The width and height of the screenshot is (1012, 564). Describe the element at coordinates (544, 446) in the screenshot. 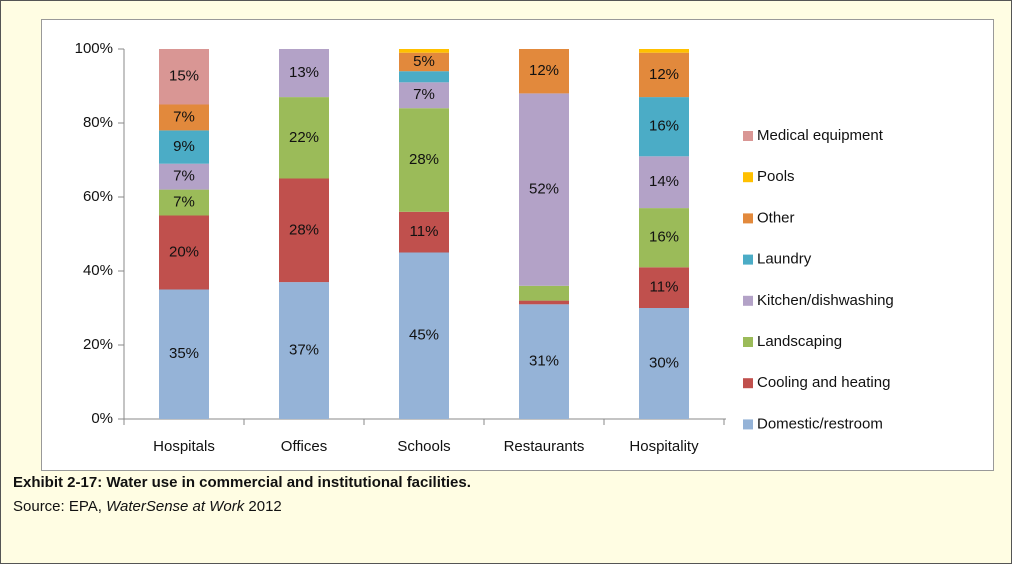

I see `x-tick-label: Restaurants` at that location.